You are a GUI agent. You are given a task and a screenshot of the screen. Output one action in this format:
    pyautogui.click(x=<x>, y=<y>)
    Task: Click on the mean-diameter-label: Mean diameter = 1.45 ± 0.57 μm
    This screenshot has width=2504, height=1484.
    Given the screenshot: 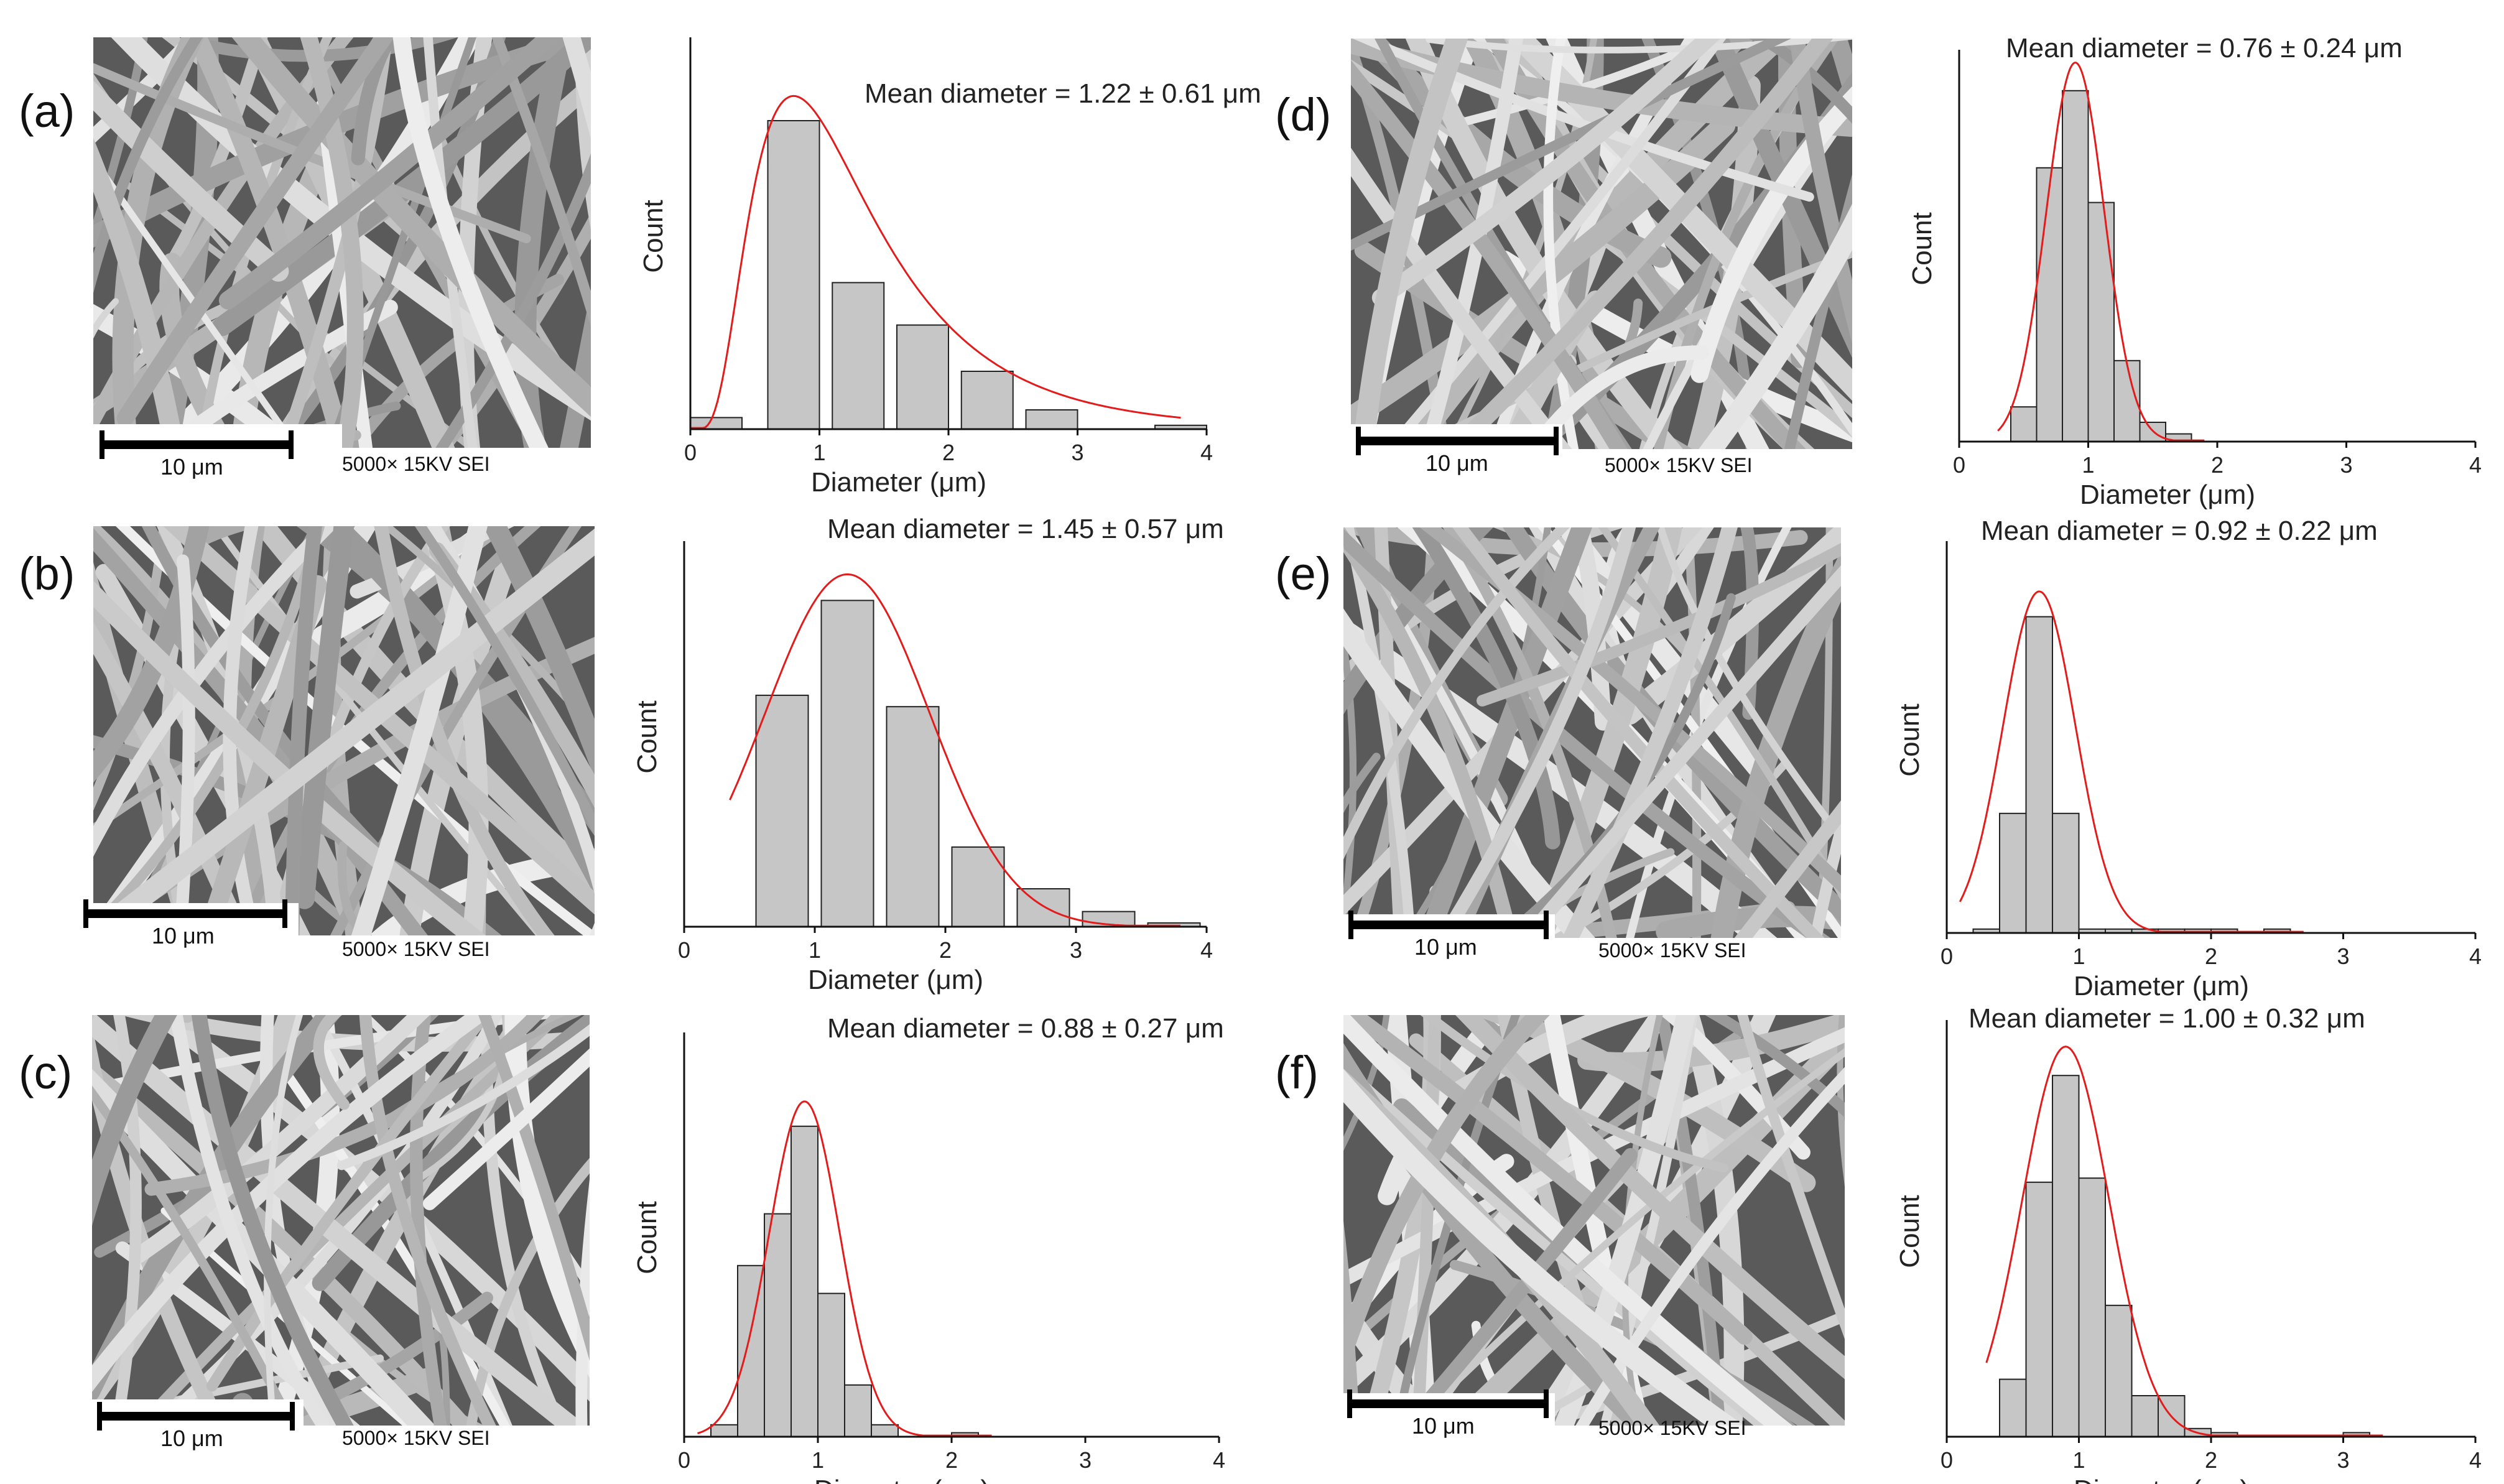 What is the action you would take?
    pyautogui.click(x=1025, y=529)
    